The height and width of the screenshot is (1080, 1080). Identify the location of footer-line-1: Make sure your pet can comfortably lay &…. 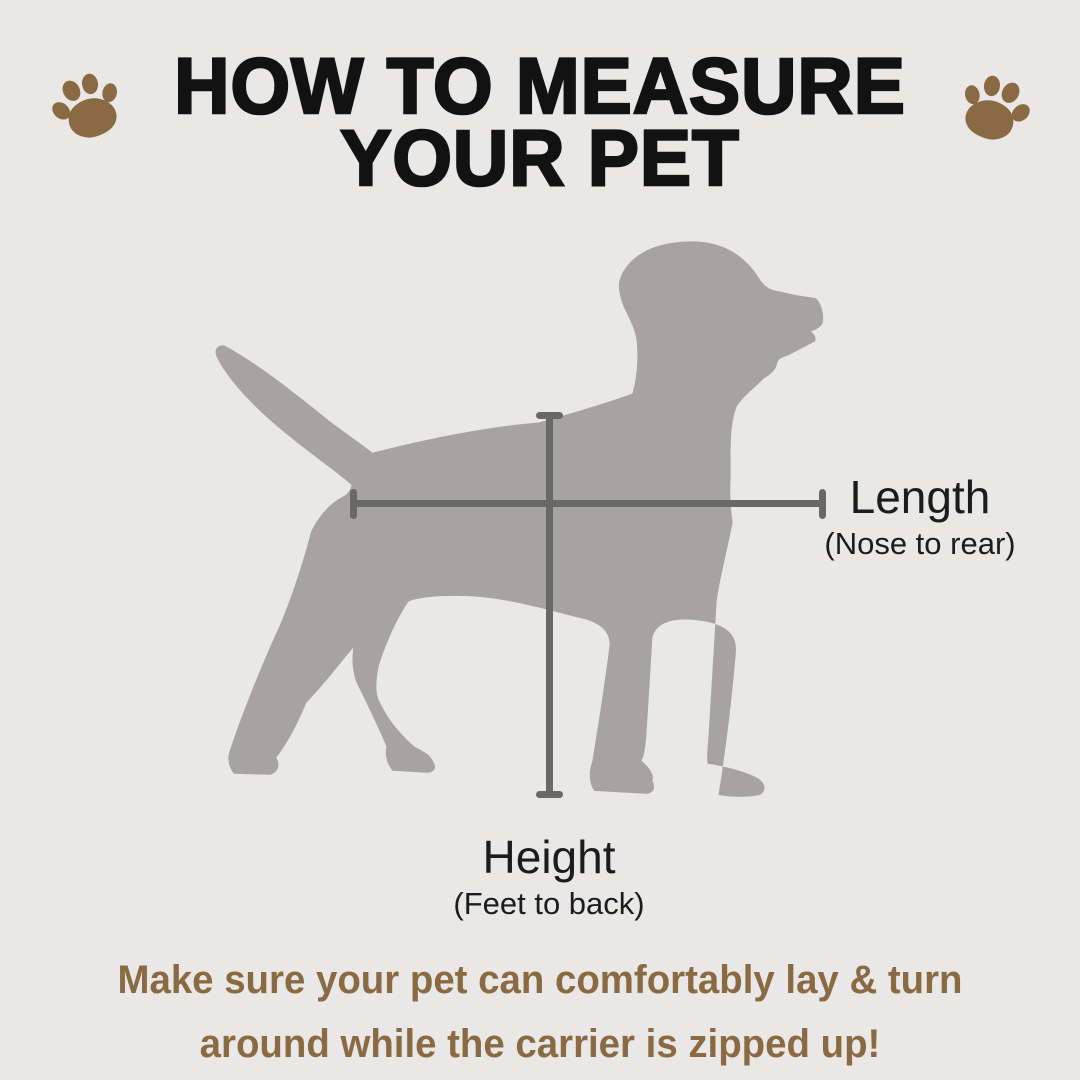
(540, 980).